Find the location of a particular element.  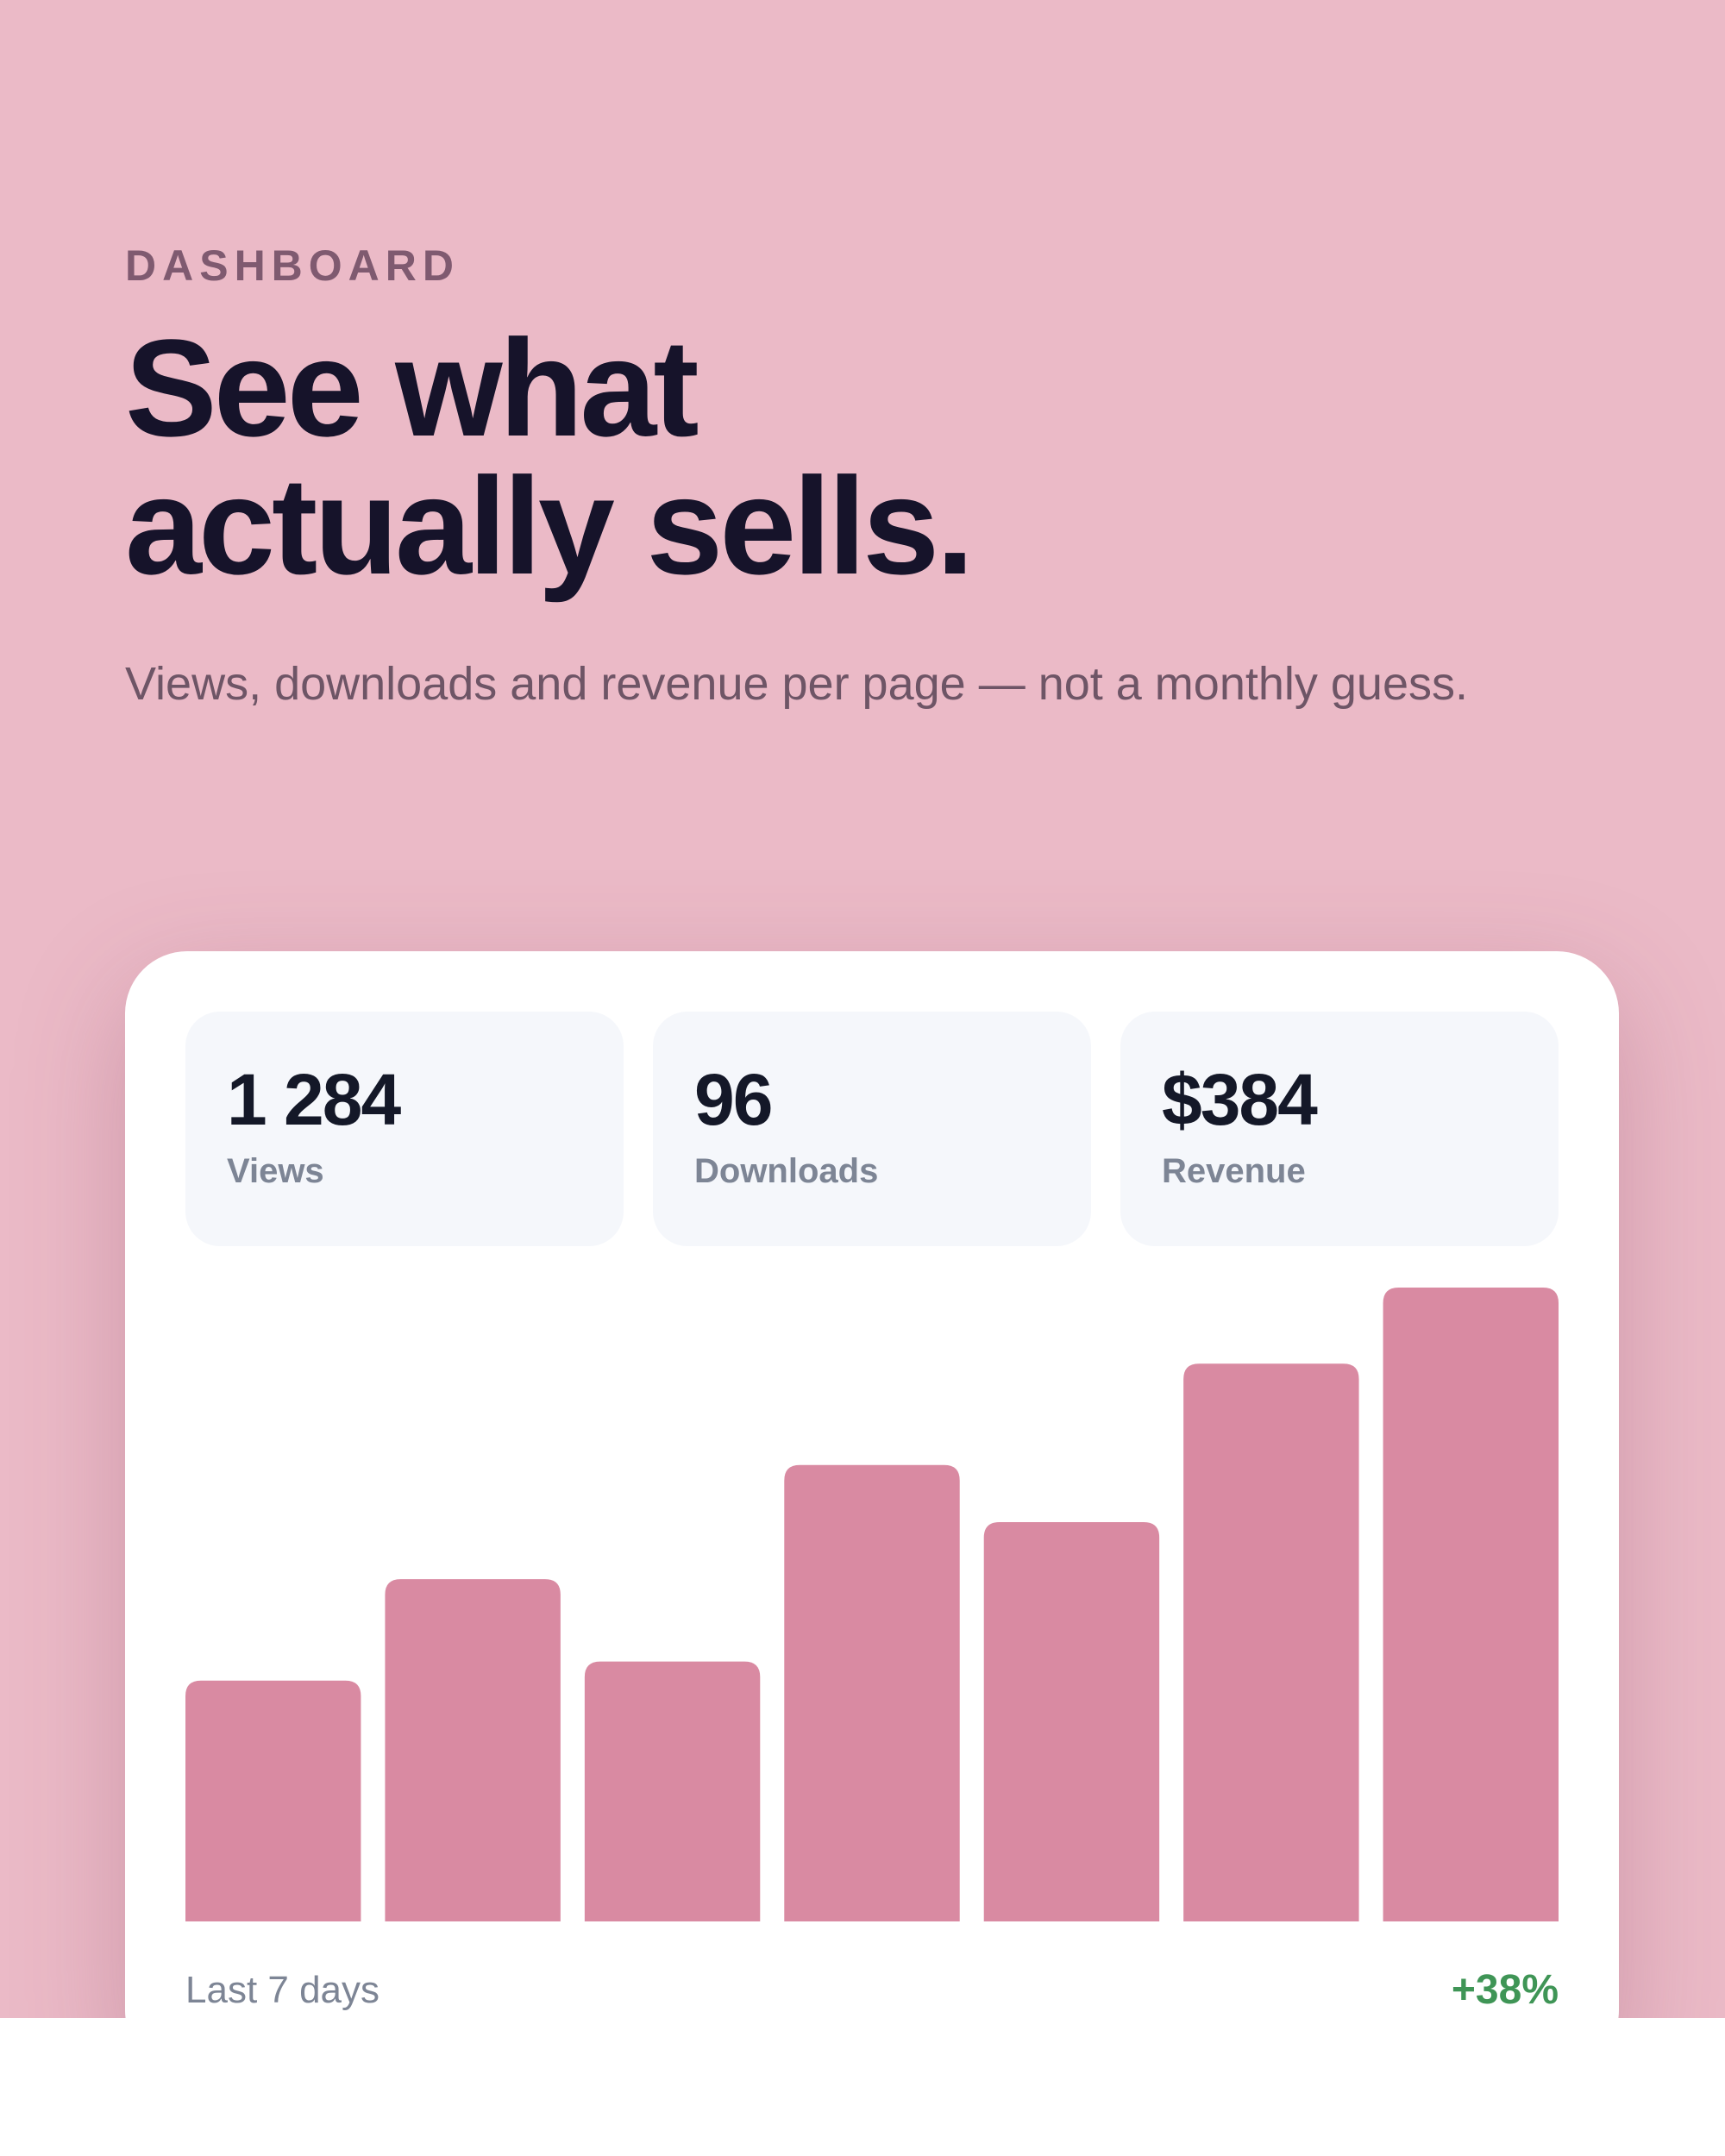

headline-line-2: actually sells. is located at coordinates (550, 525).